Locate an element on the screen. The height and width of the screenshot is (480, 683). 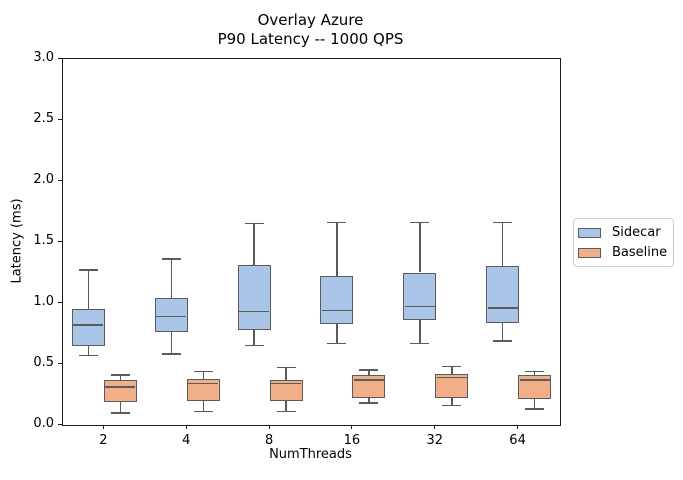
chart-title-line1: Overlay Azure is located at coordinates (310, 20).